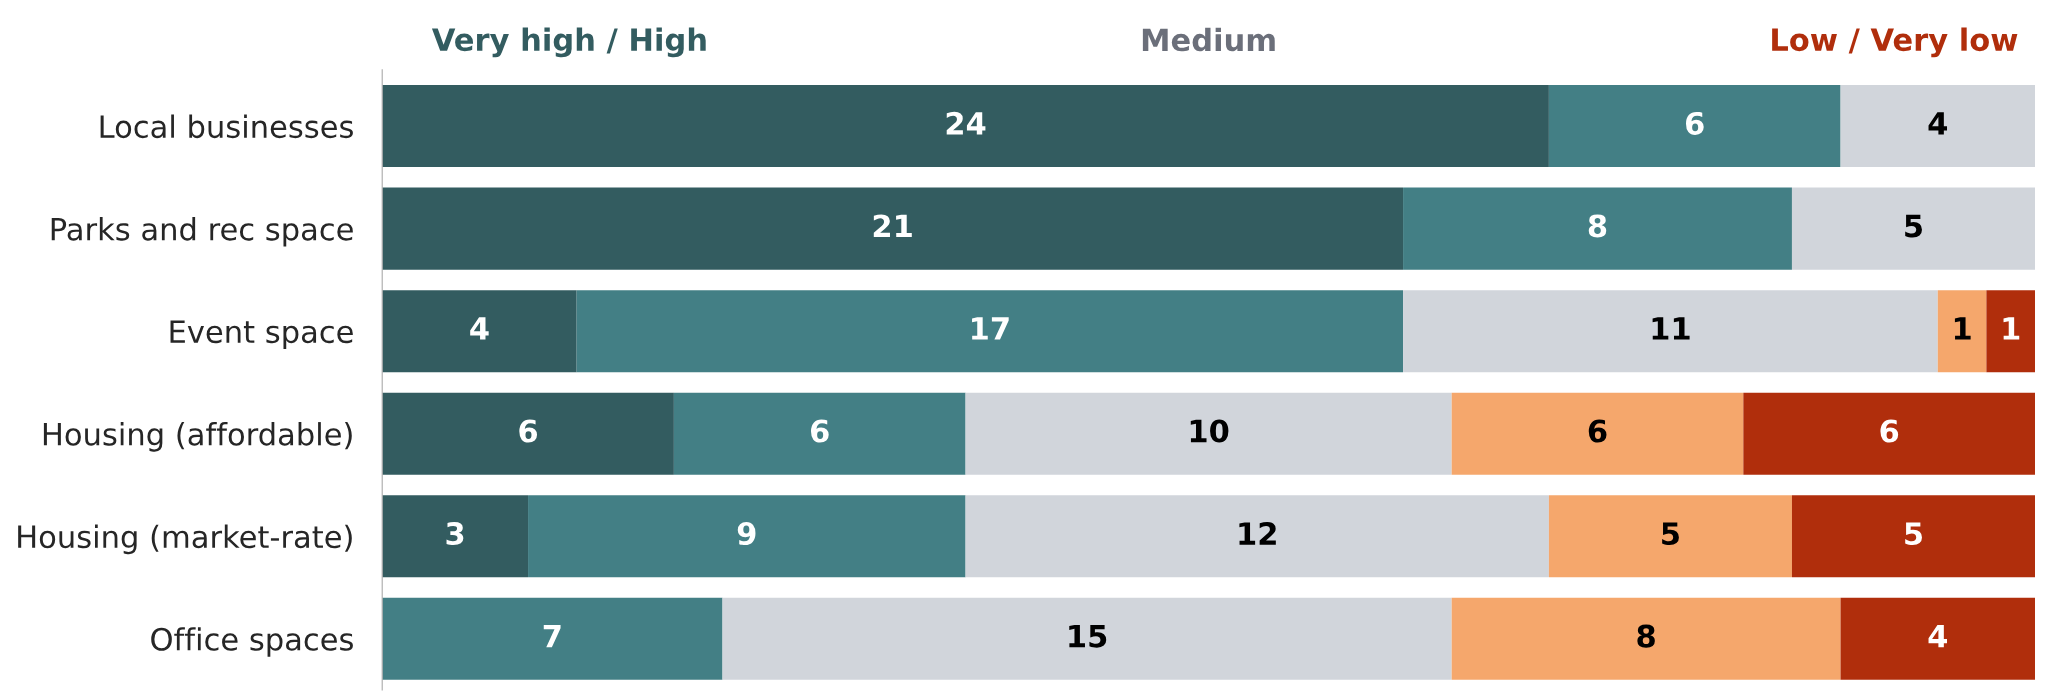 The width and height of the screenshot is (2066, 697). Describe the element at coordinates (202, 232) in the screenshot. I see `y-tick-label: Parks and rec space` at that location.